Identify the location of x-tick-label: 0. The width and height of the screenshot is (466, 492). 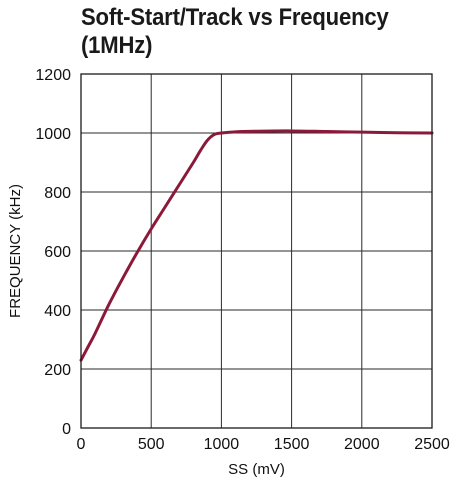
(81, 444).